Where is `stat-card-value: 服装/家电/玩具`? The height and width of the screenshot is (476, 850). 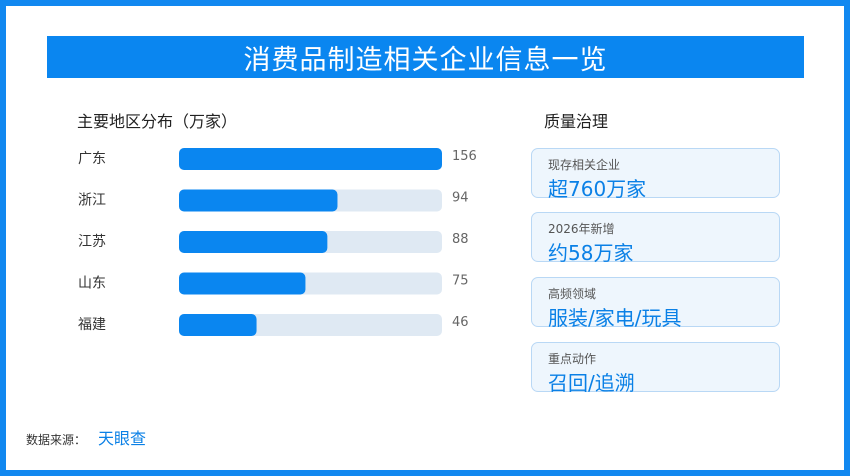
stat-card-value: 服装/家电/玩具 is located at coordinates (615, 318).